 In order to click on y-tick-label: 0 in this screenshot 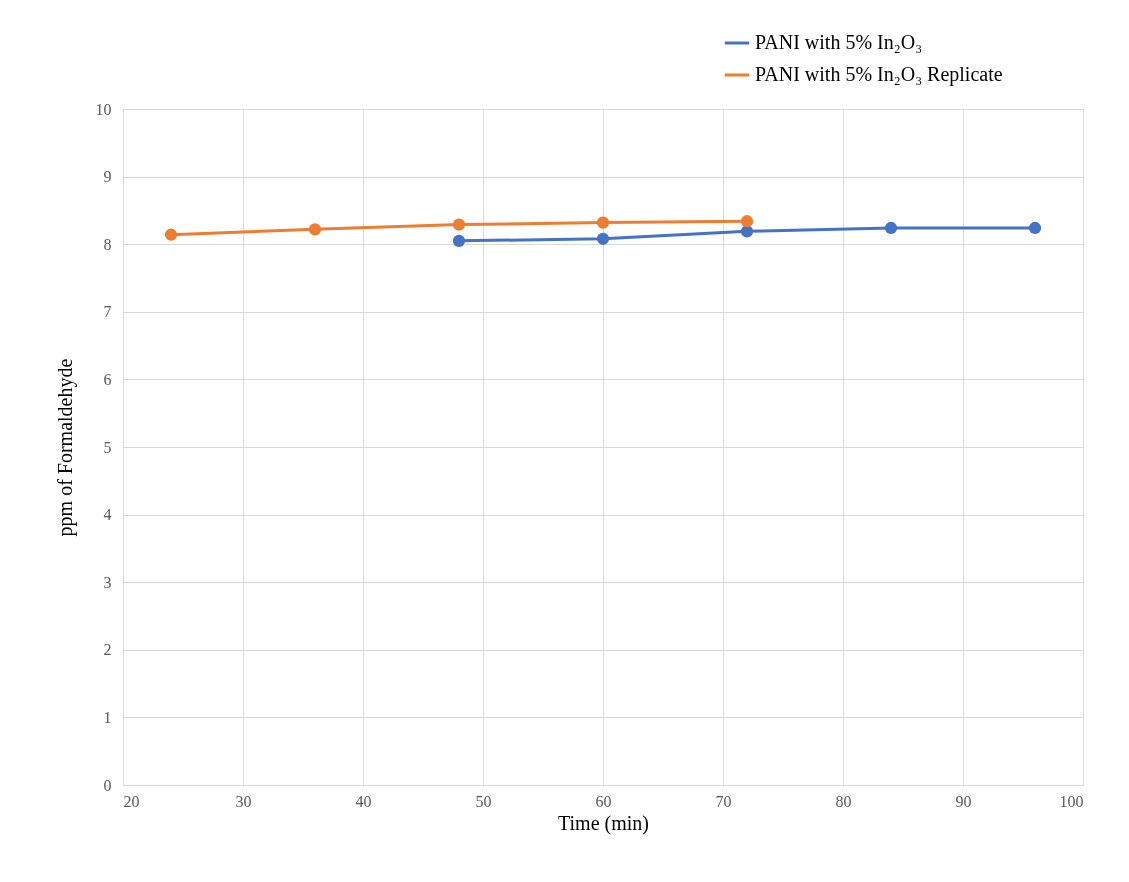, I will do `click(107, 785)`.